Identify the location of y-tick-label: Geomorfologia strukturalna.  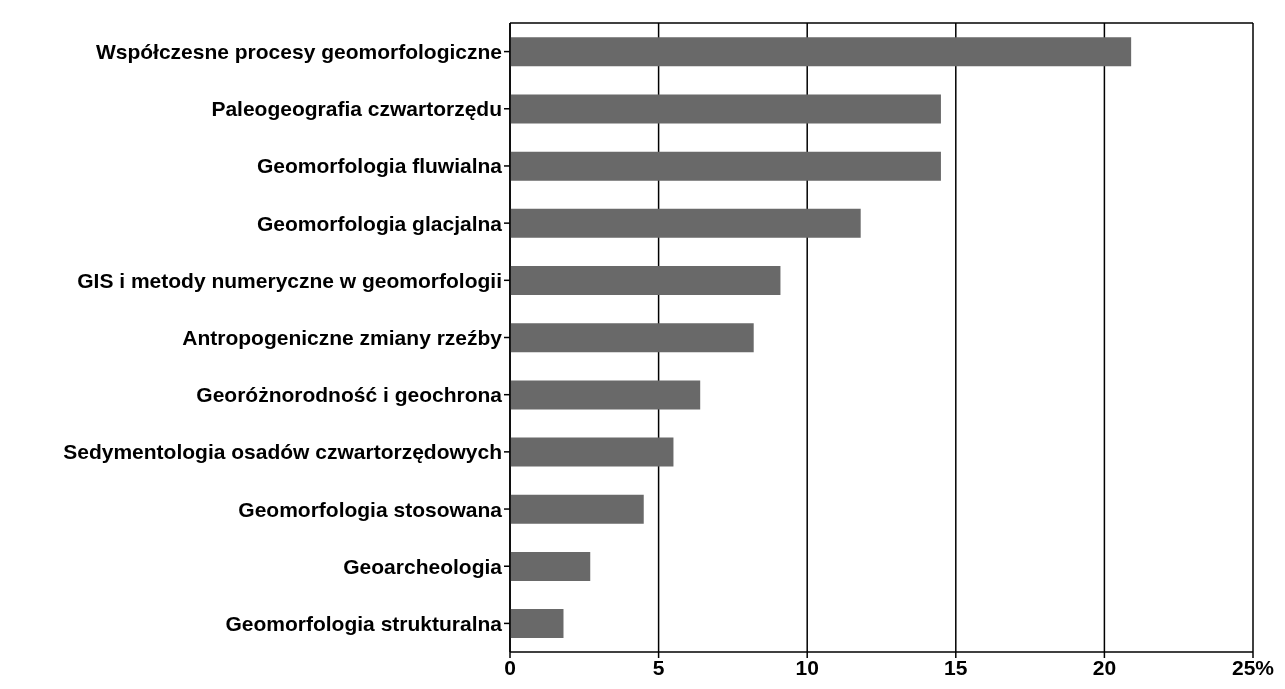
(364, 623).